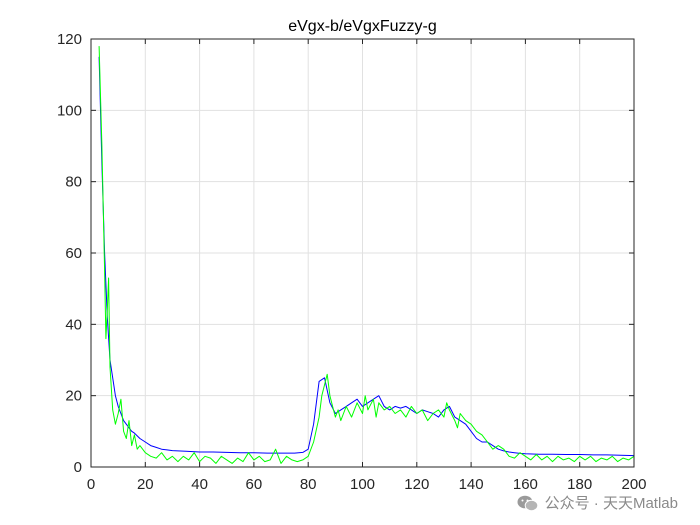 The height and width of the screenshot is (525, 700). What do you see at coordinates (69, 110) in the screenshot?
I see `y-tick-label: 100` at bounding box center [69, 110].